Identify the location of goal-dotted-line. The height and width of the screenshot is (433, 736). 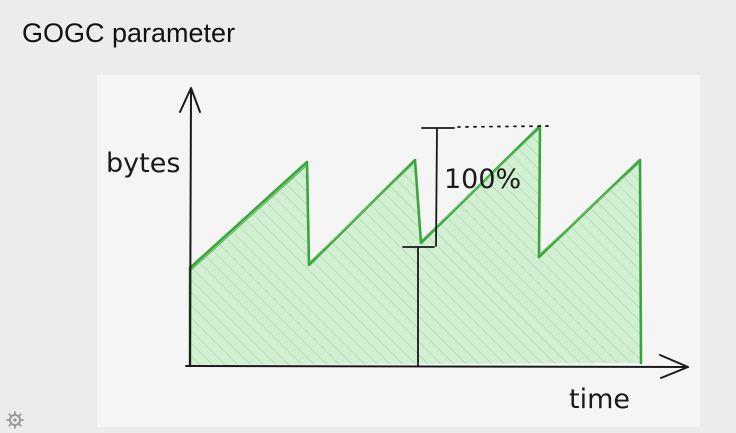
(505, 126).